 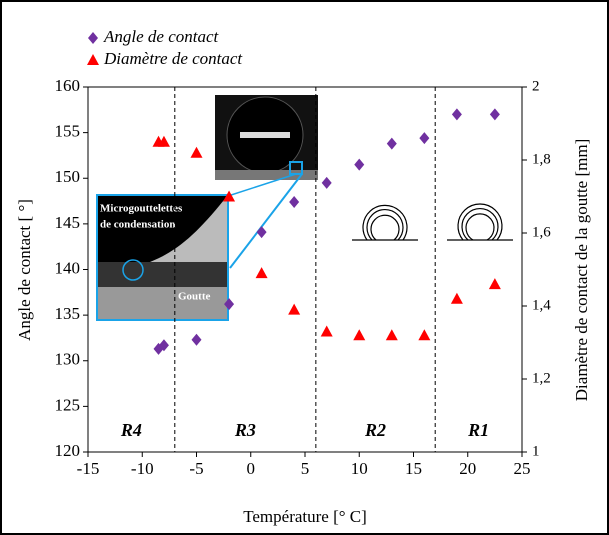 What do you see at coordinates (432, 222) in the screenshot?
I see `drop-schematic` at bounding box center [432, 222].